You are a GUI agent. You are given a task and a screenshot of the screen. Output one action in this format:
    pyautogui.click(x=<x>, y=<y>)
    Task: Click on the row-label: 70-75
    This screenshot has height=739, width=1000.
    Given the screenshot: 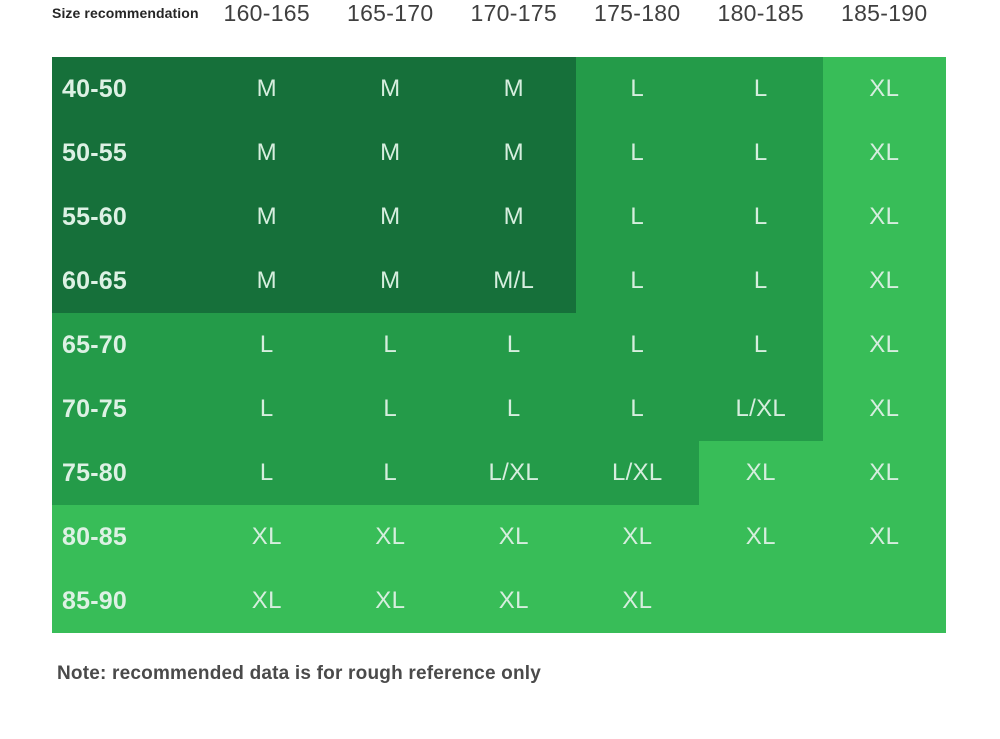 What is the action you would take?
    pyautogui.click(x=128, y=409)
    